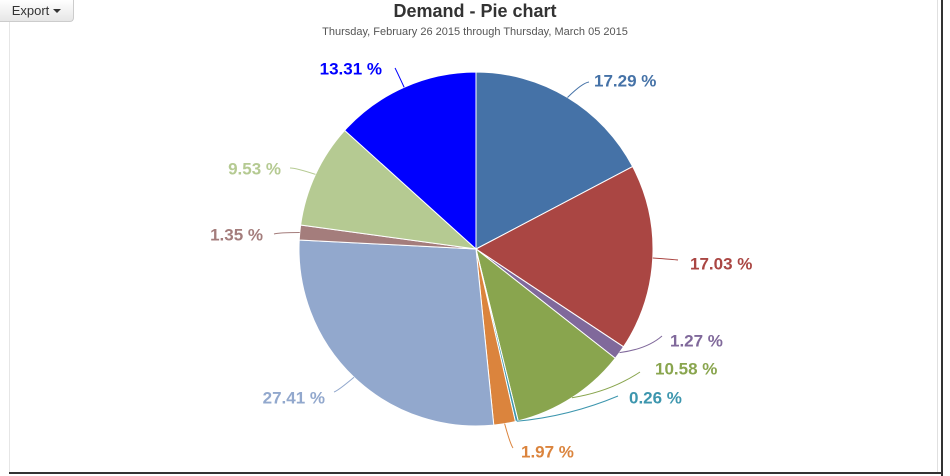 The image size is (950, 476). What do you see at coordinates (475, 11) in the screenshot?
I see `chart-title: Demand - Pie chart` at bounding box center [475, 11].